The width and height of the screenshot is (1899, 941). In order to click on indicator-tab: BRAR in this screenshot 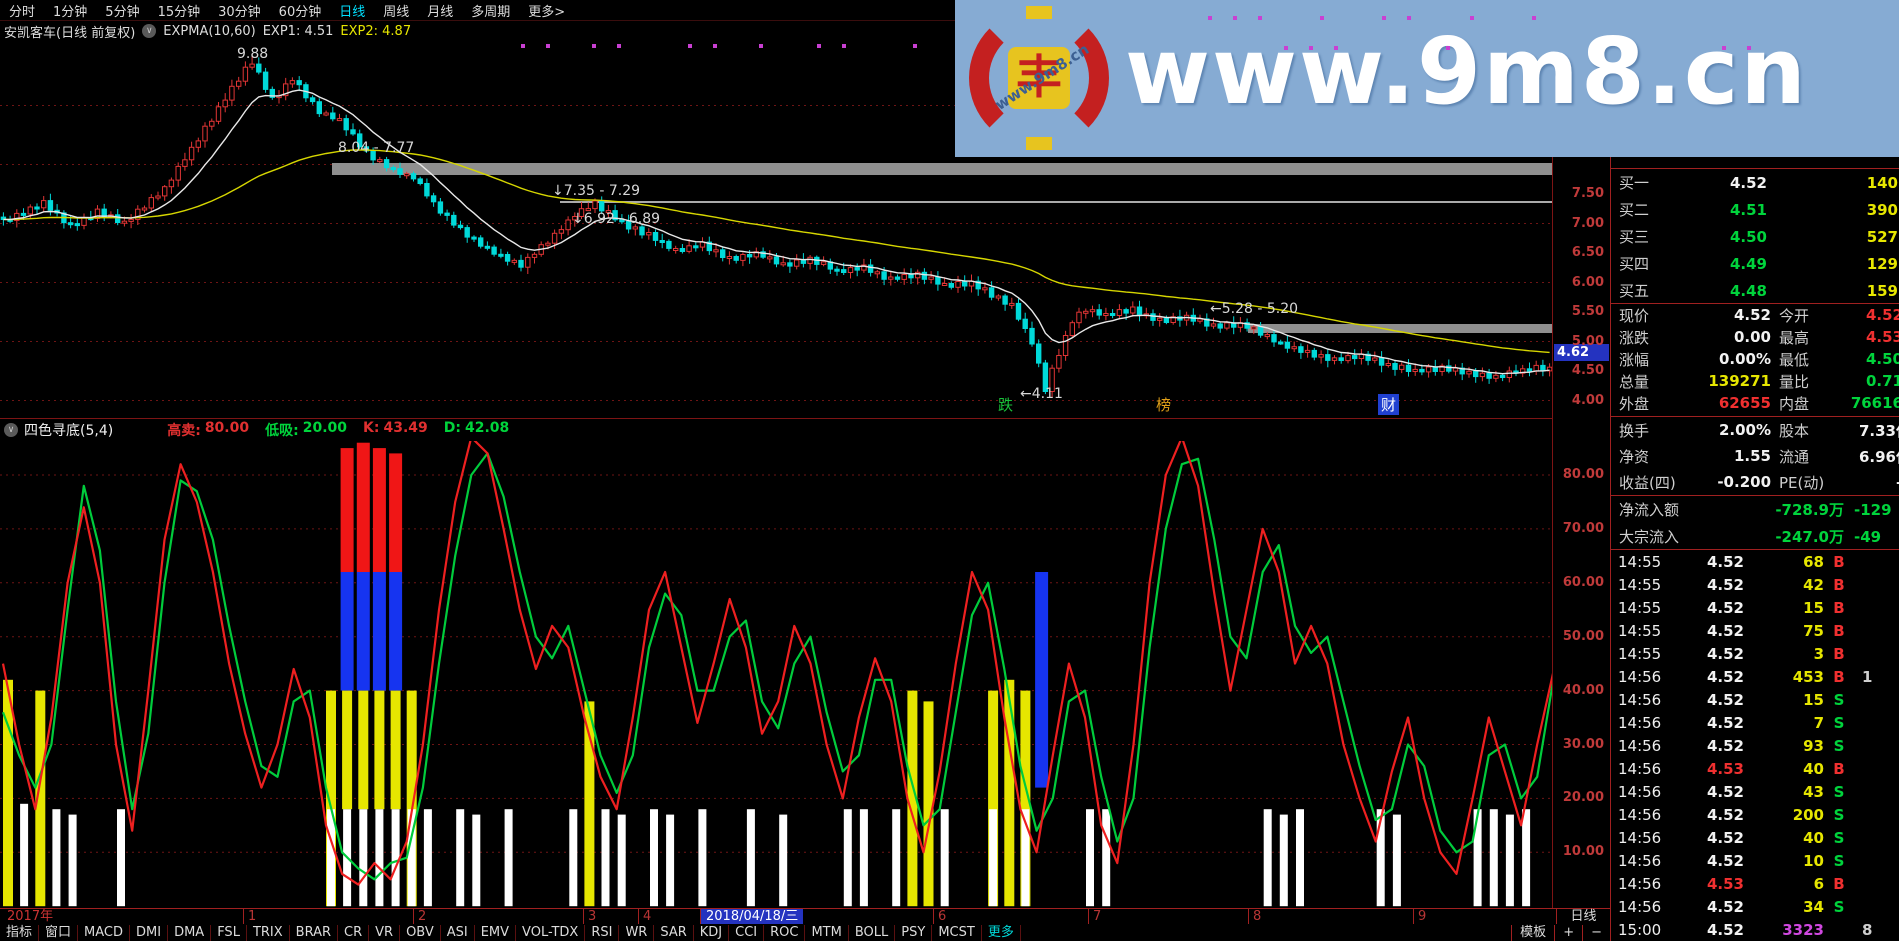, I will do `click(314, 933)`.